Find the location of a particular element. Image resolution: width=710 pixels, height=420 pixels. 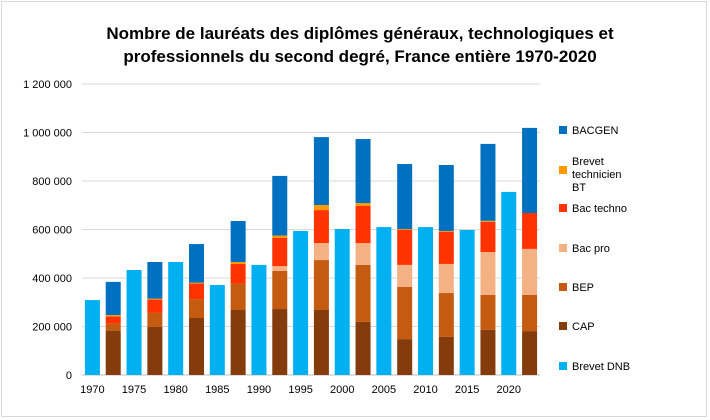

x-tick-label: 1990 is located at coordinates (259, 390).